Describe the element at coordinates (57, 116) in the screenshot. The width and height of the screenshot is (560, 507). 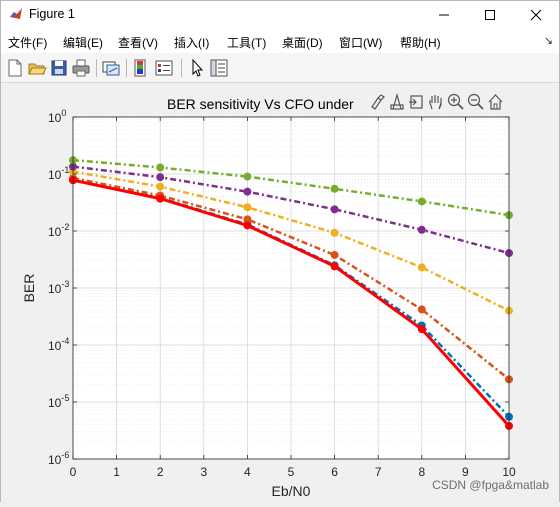
I see `y-tick-label: 10⁰` at that location.